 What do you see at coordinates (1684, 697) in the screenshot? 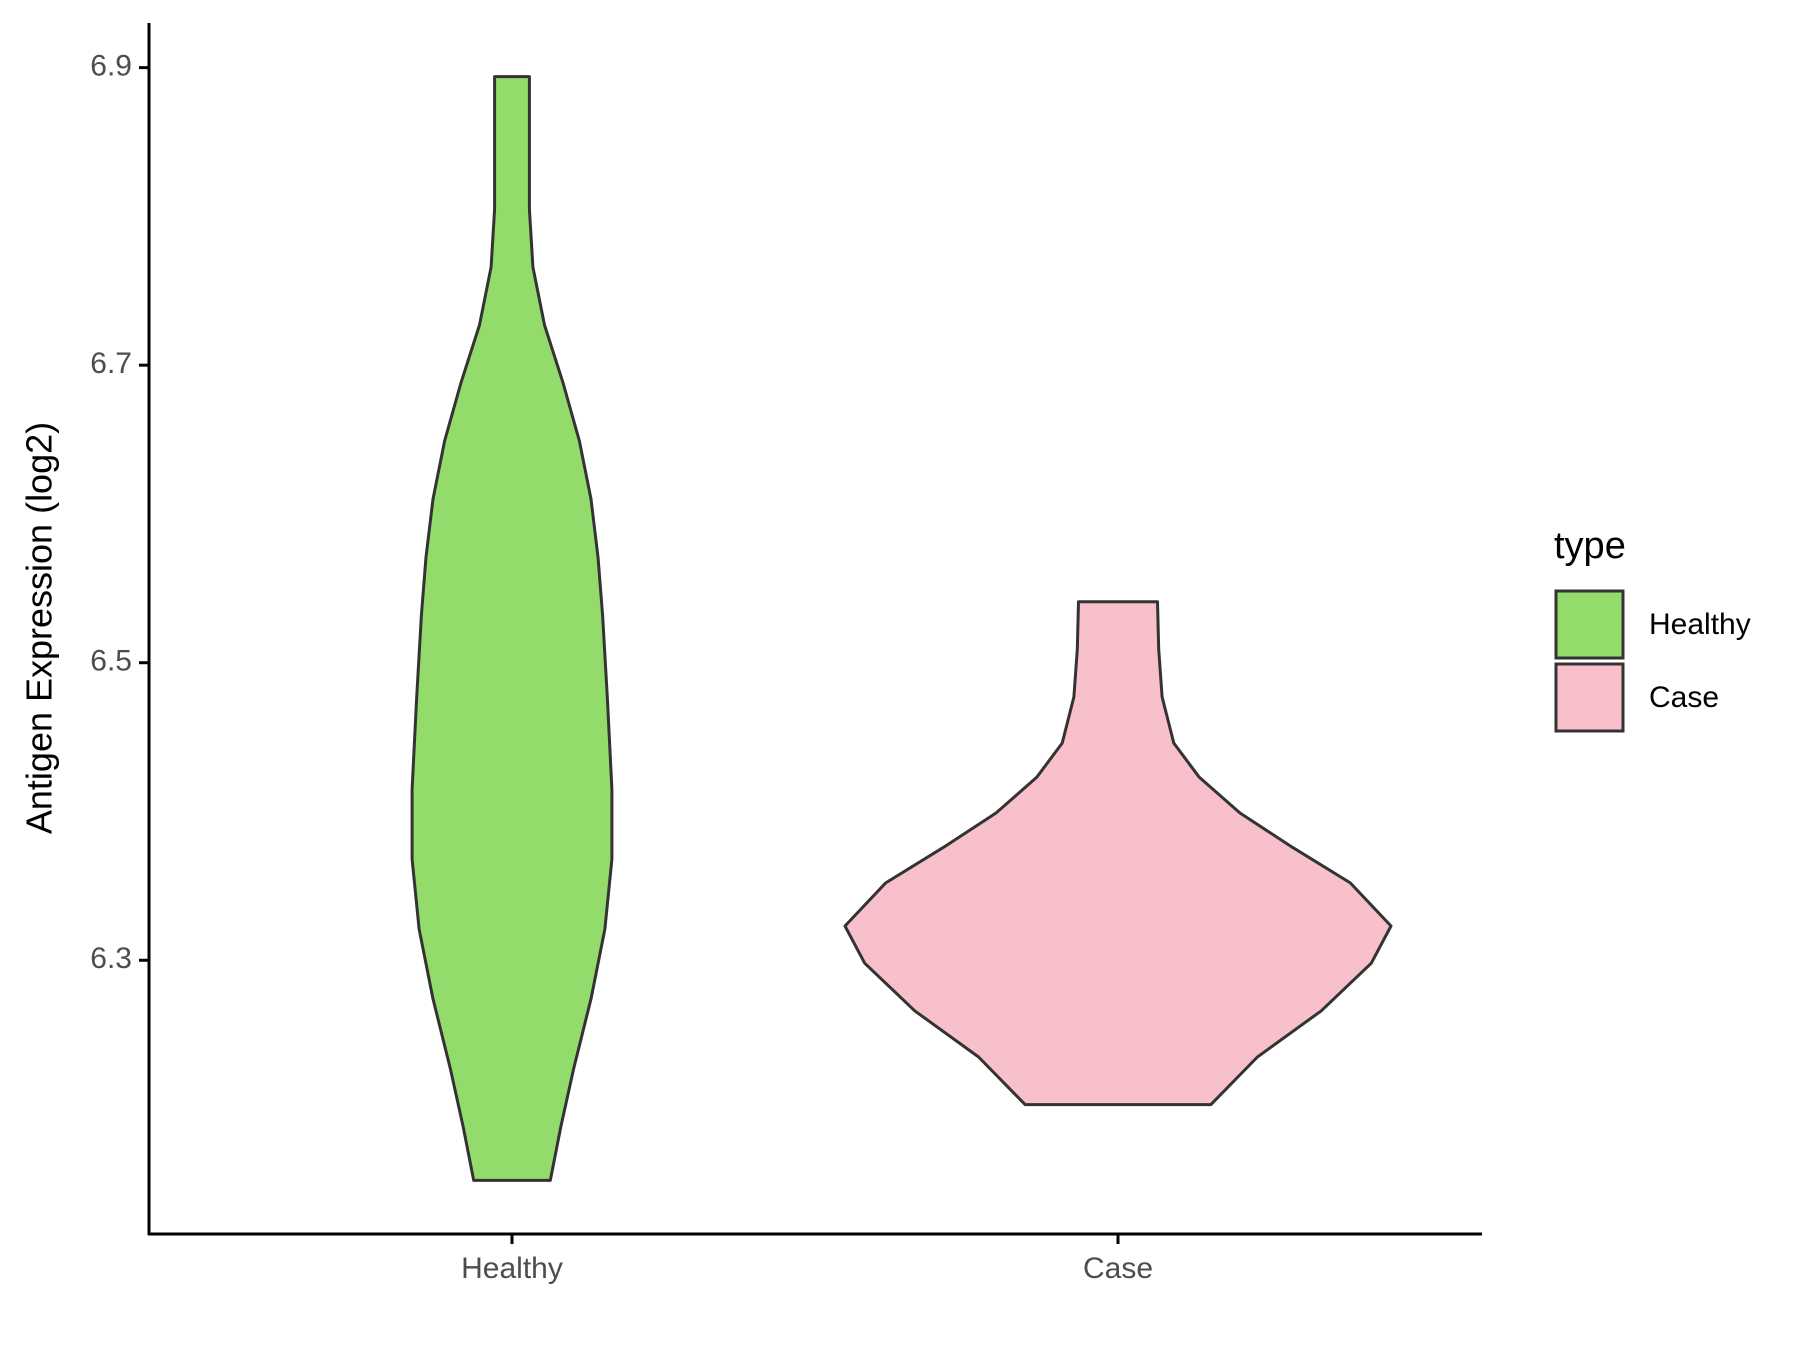
I see `legend-label: Case` at bounding box center [1684, 697].